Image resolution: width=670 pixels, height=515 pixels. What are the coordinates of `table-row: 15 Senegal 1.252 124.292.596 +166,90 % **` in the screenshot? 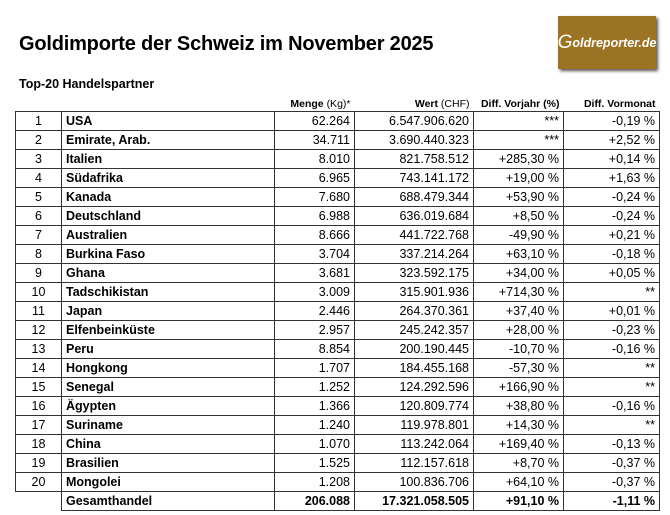 It's located at (337, 387).